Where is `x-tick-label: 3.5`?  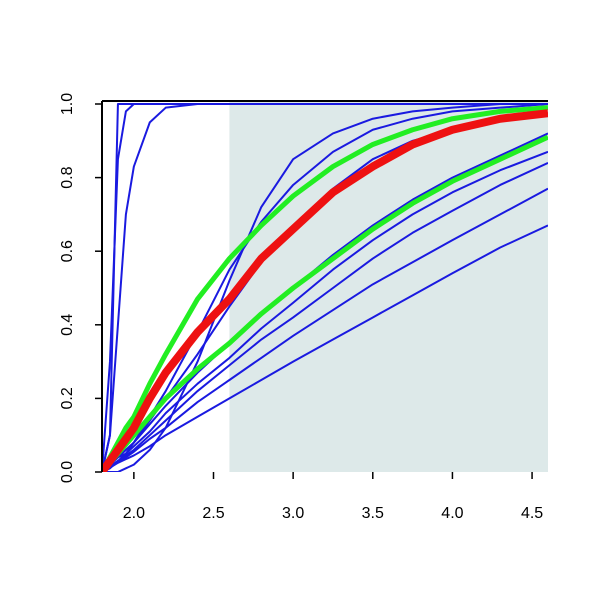 x-tick-label: 3.5 is located at coordinates (373, 513).